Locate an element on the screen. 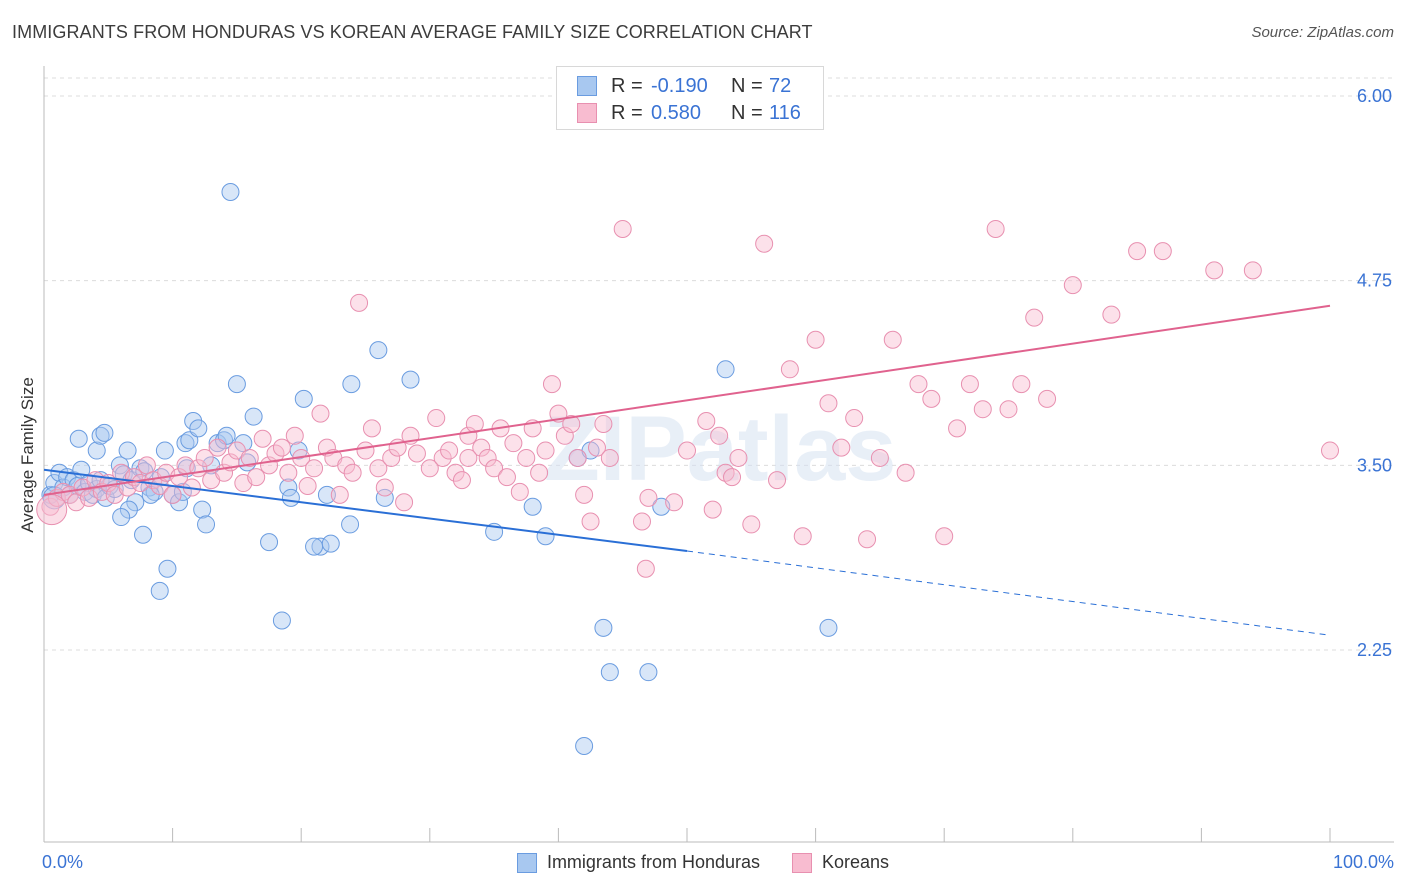  legend-n-label: N = is located at coordinates (747, 112).